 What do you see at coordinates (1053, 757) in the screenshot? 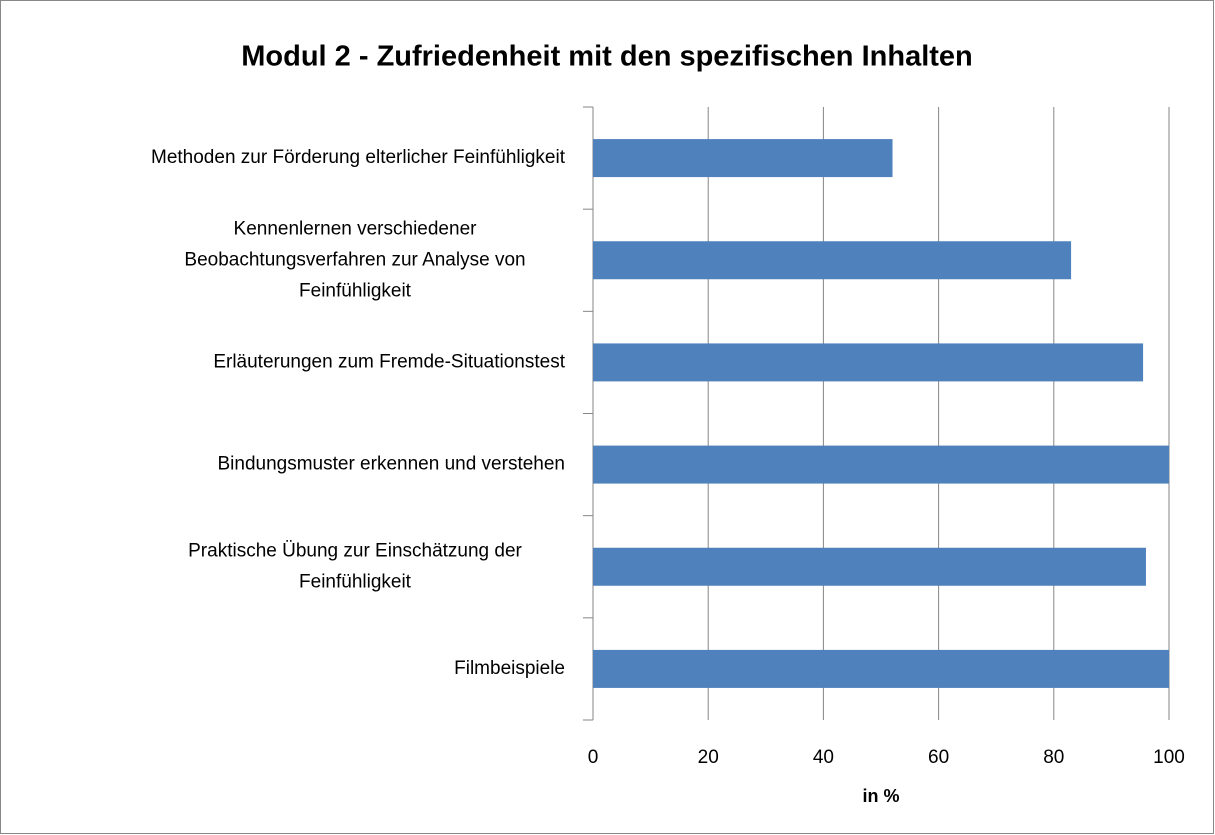
I see `x-tick-label: 80` at bounding box center [1053, 757].